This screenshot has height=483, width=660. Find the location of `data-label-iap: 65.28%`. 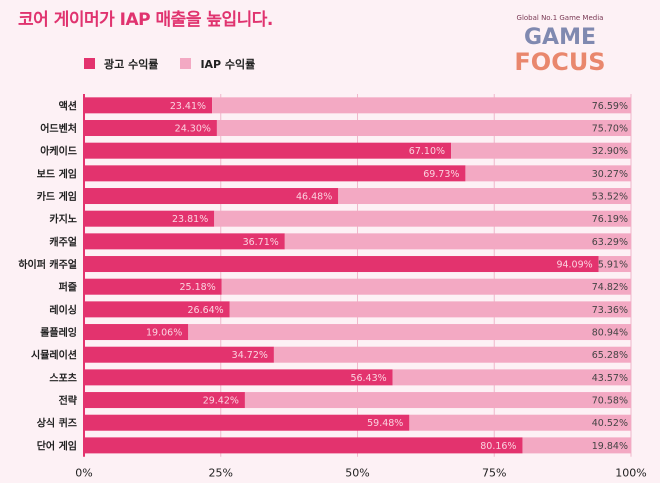

data-label-iap: 65.28% is located at coordinates (610, 355).